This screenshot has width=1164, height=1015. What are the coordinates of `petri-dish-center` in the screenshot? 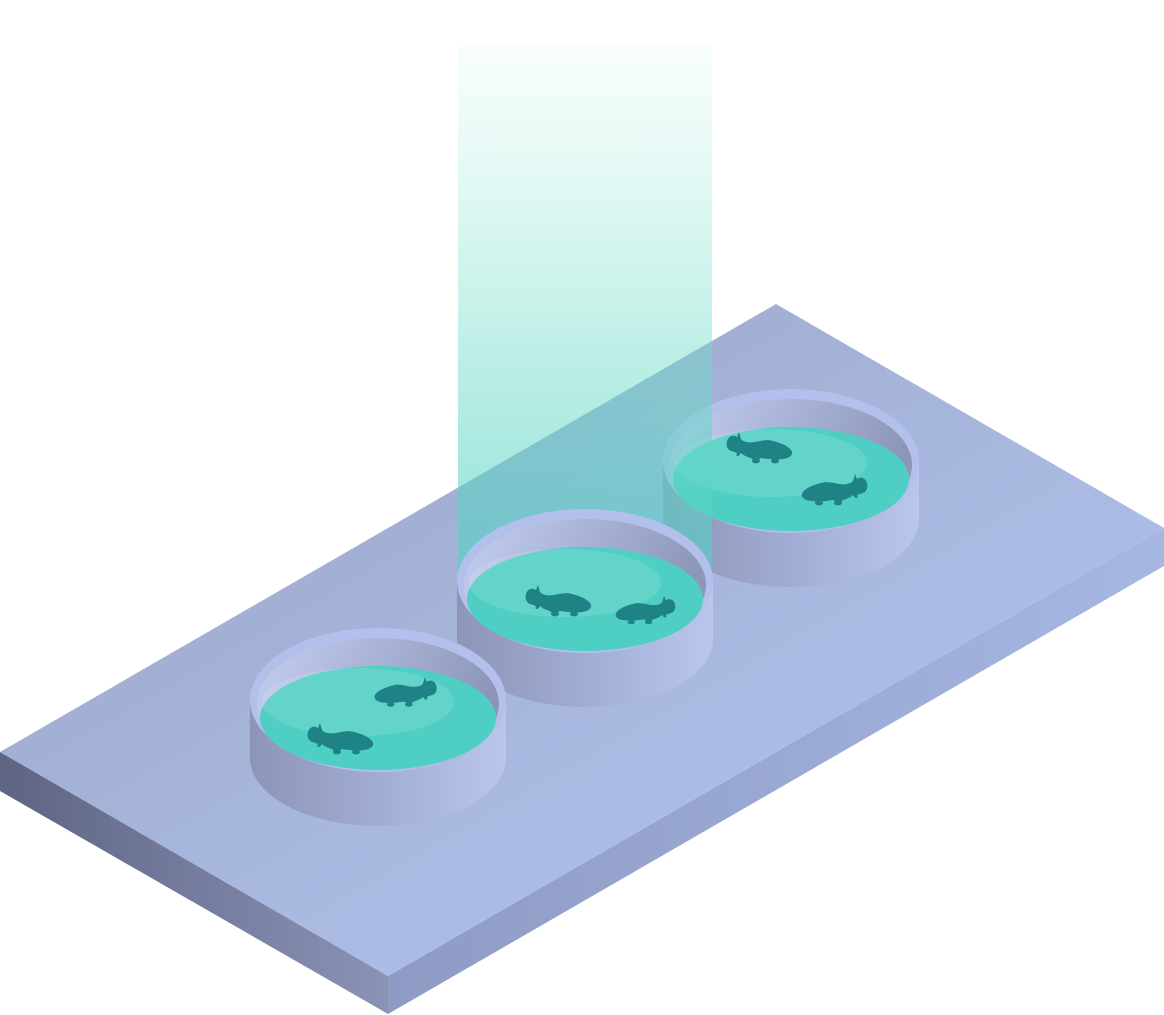 It's located at (585, 608).